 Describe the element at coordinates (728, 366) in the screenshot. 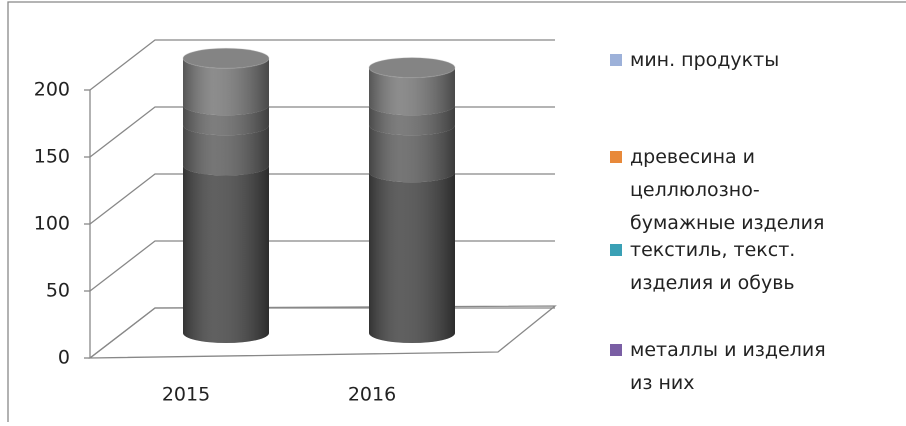

I see `legend-label: металлы и изделия из них` at that location.